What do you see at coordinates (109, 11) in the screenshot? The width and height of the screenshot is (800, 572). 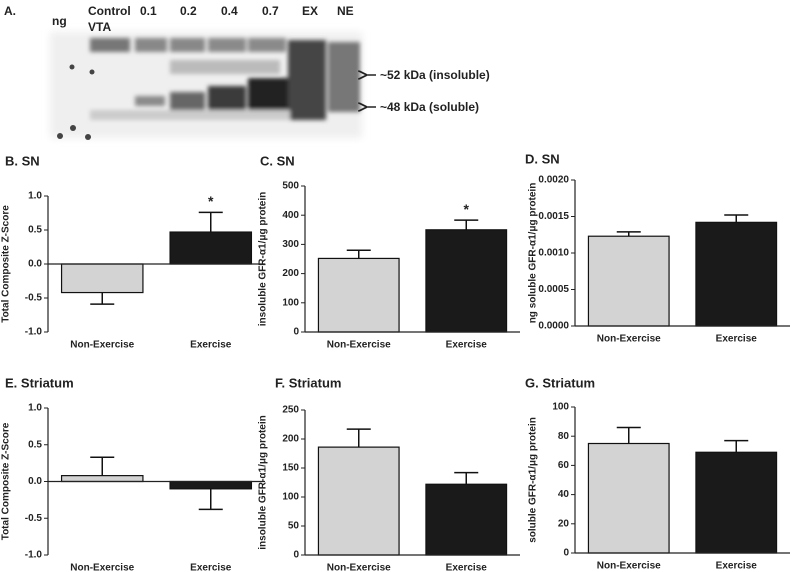 I see `lane-label: Control` at bounding box center [109, 11].